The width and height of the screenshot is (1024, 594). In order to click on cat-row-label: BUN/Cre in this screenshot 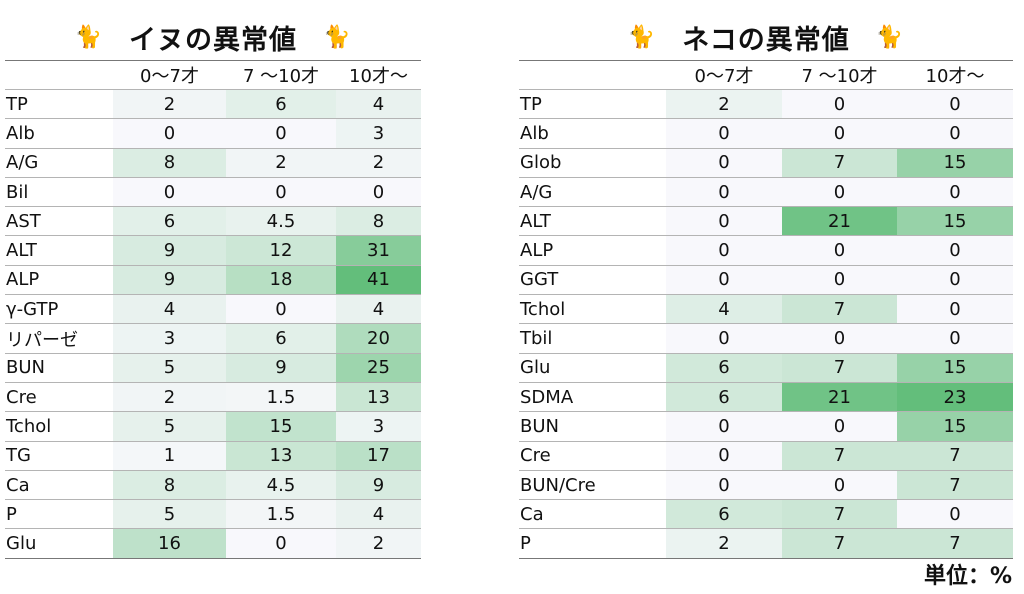, I will do `click(558, 485)`.